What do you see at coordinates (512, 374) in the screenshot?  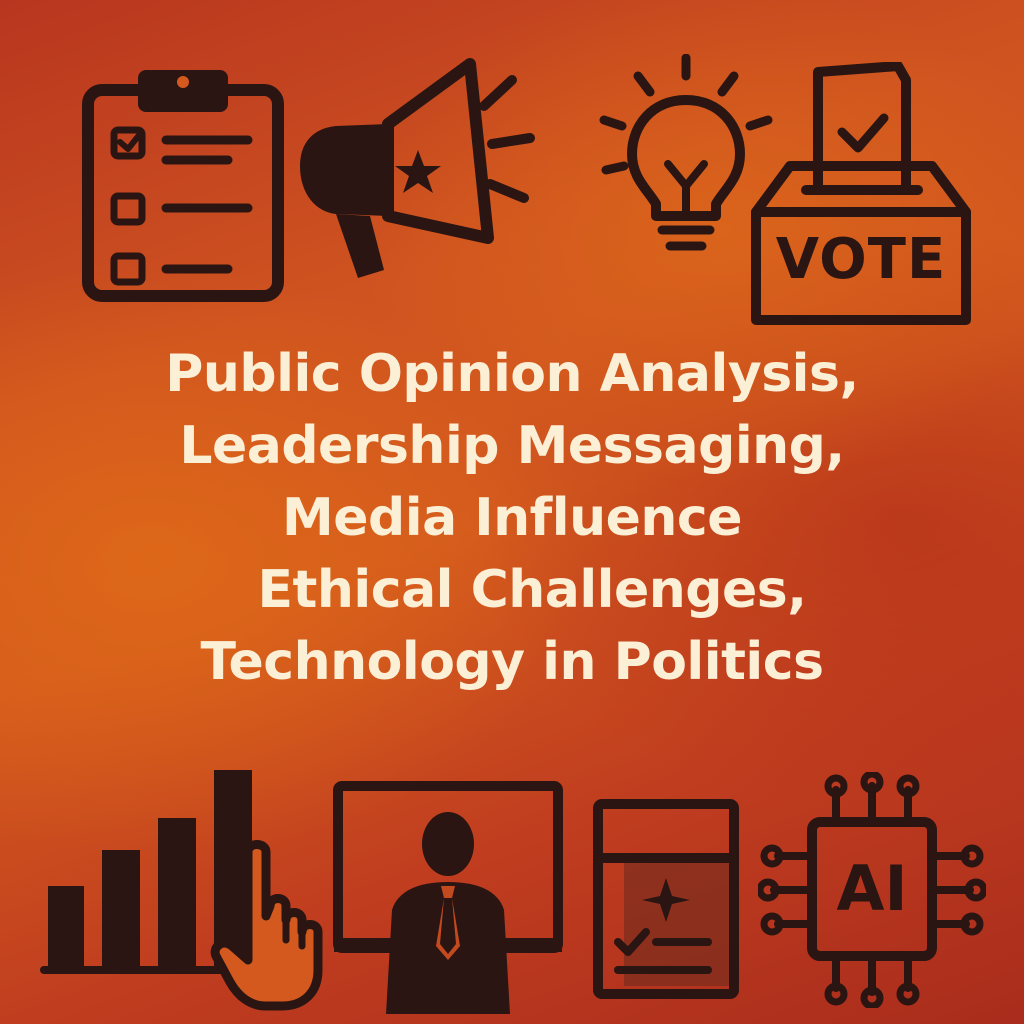 I see `headline-line-1: Public Opinion Analysis,` at bounding box center [512, 374].